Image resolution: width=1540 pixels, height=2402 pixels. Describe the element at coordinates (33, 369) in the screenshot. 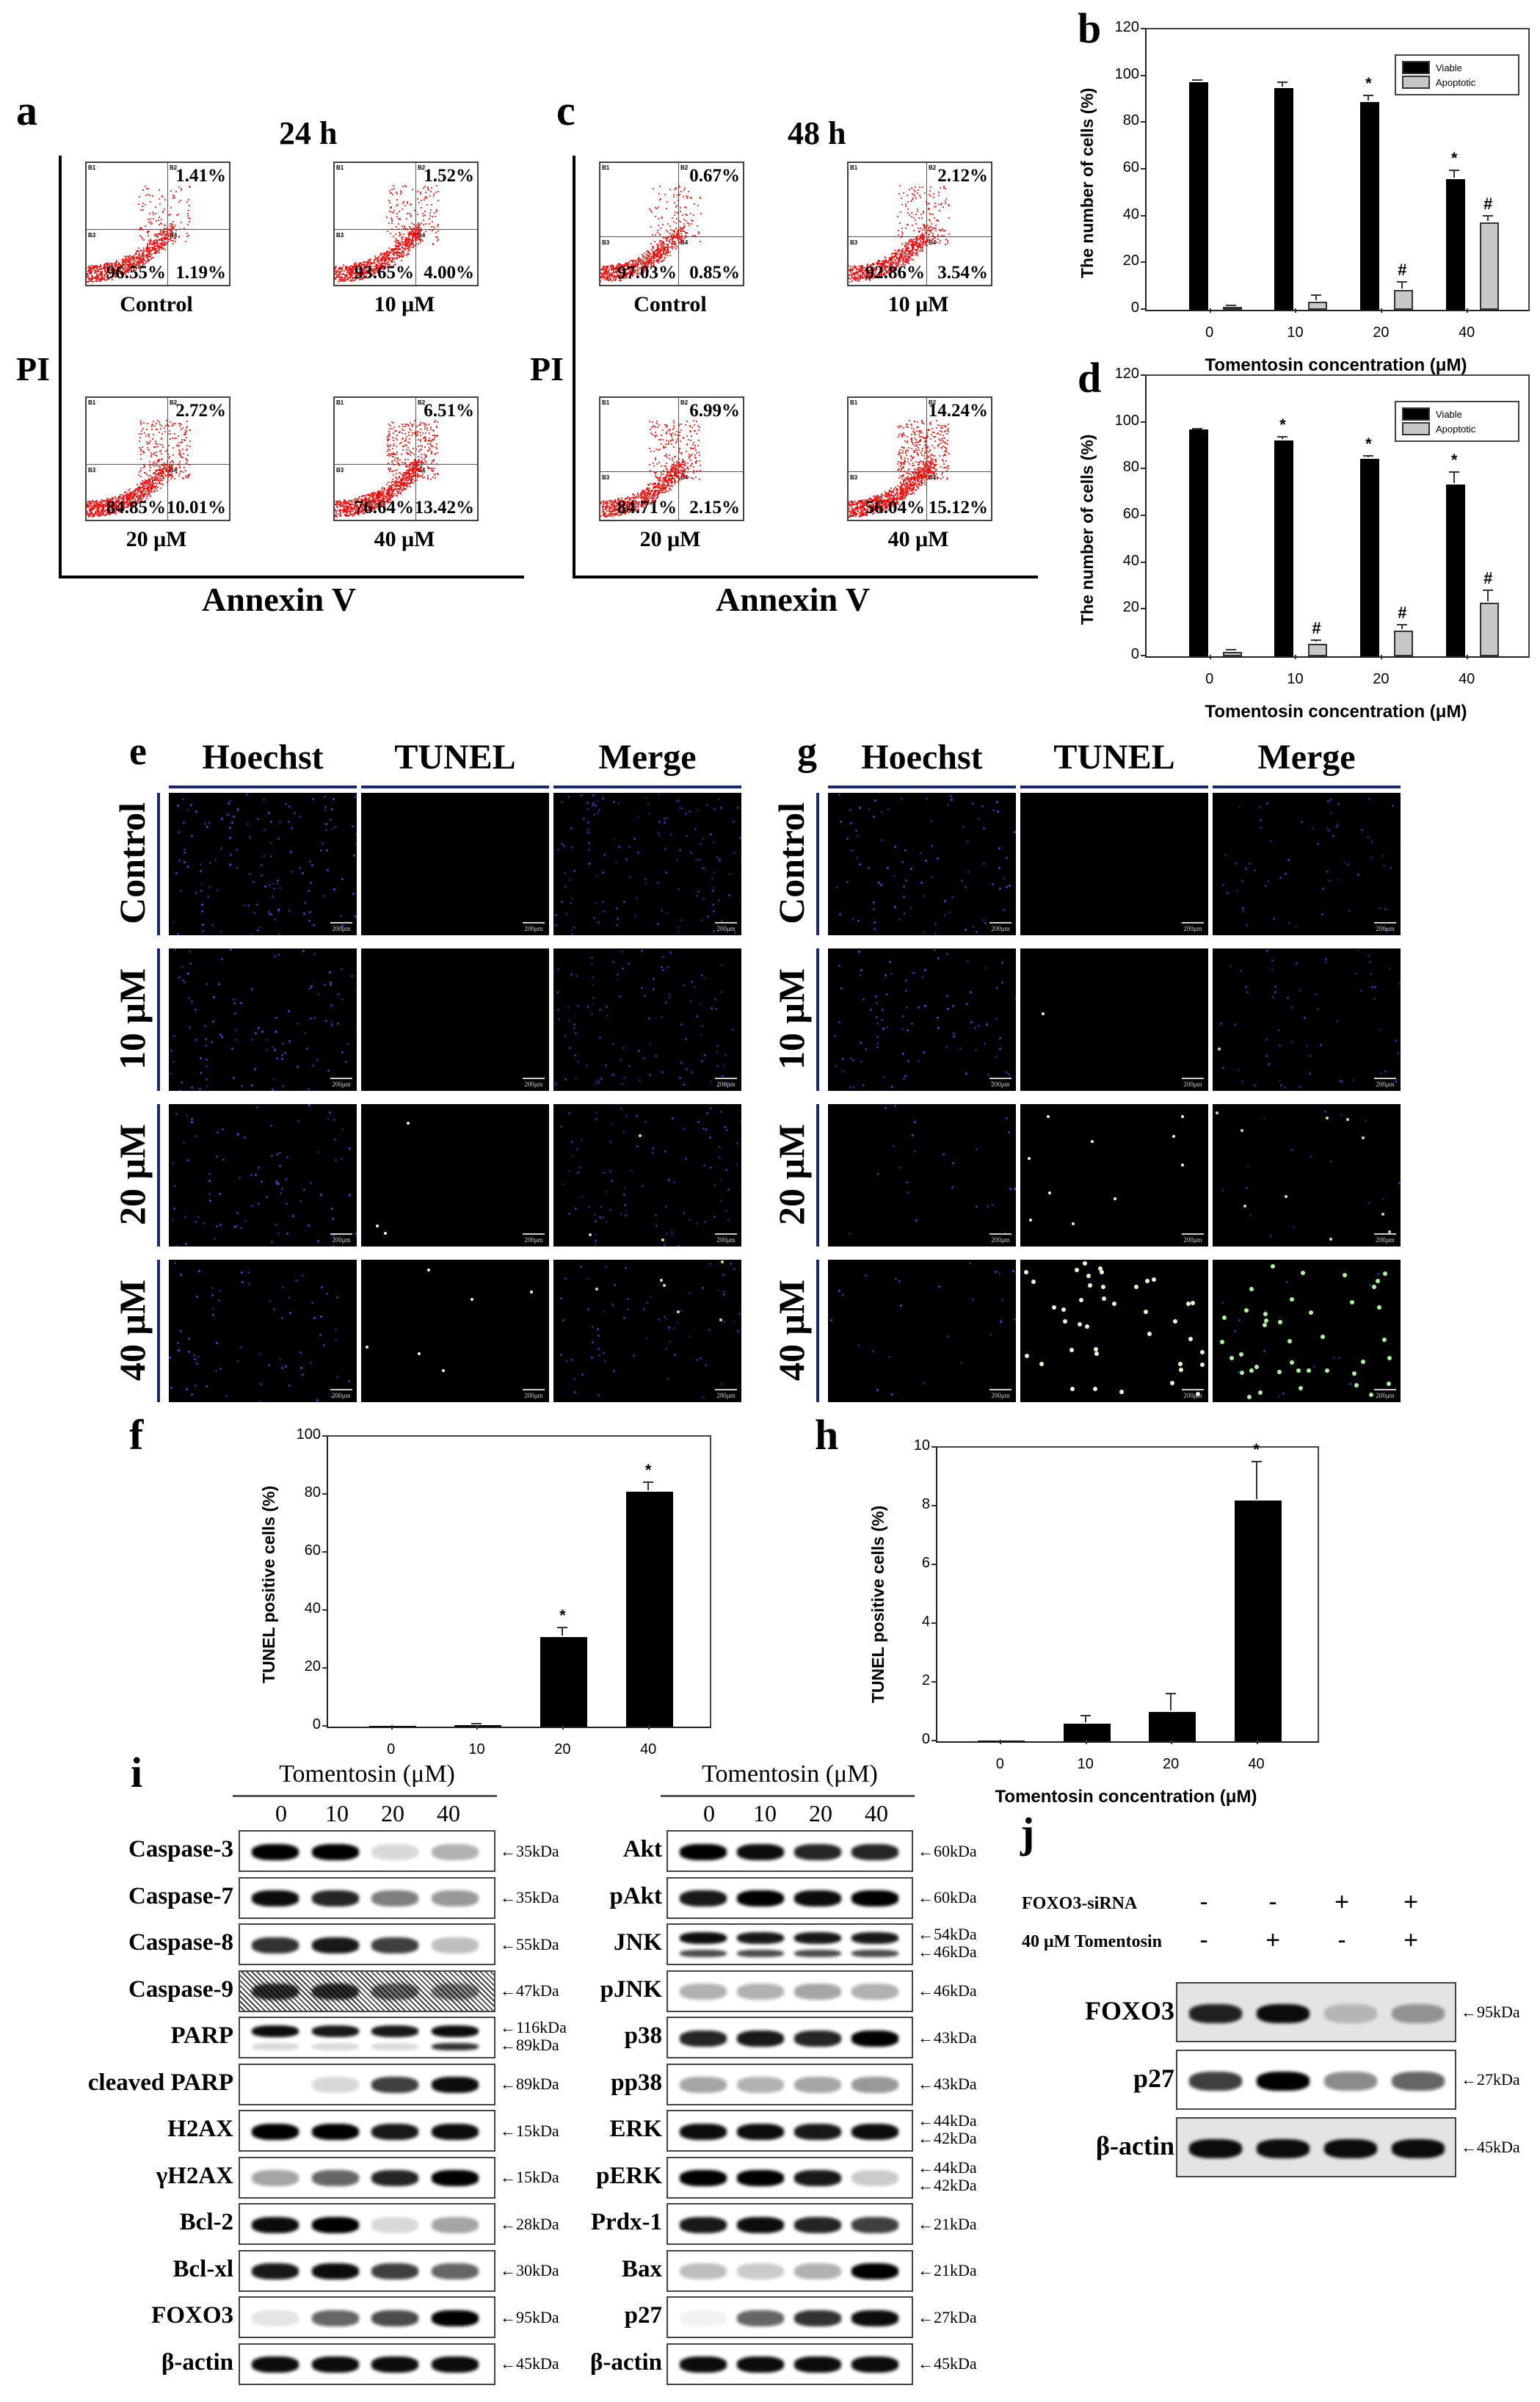

I see `panel-a-y-axis-label: PI` at that location.